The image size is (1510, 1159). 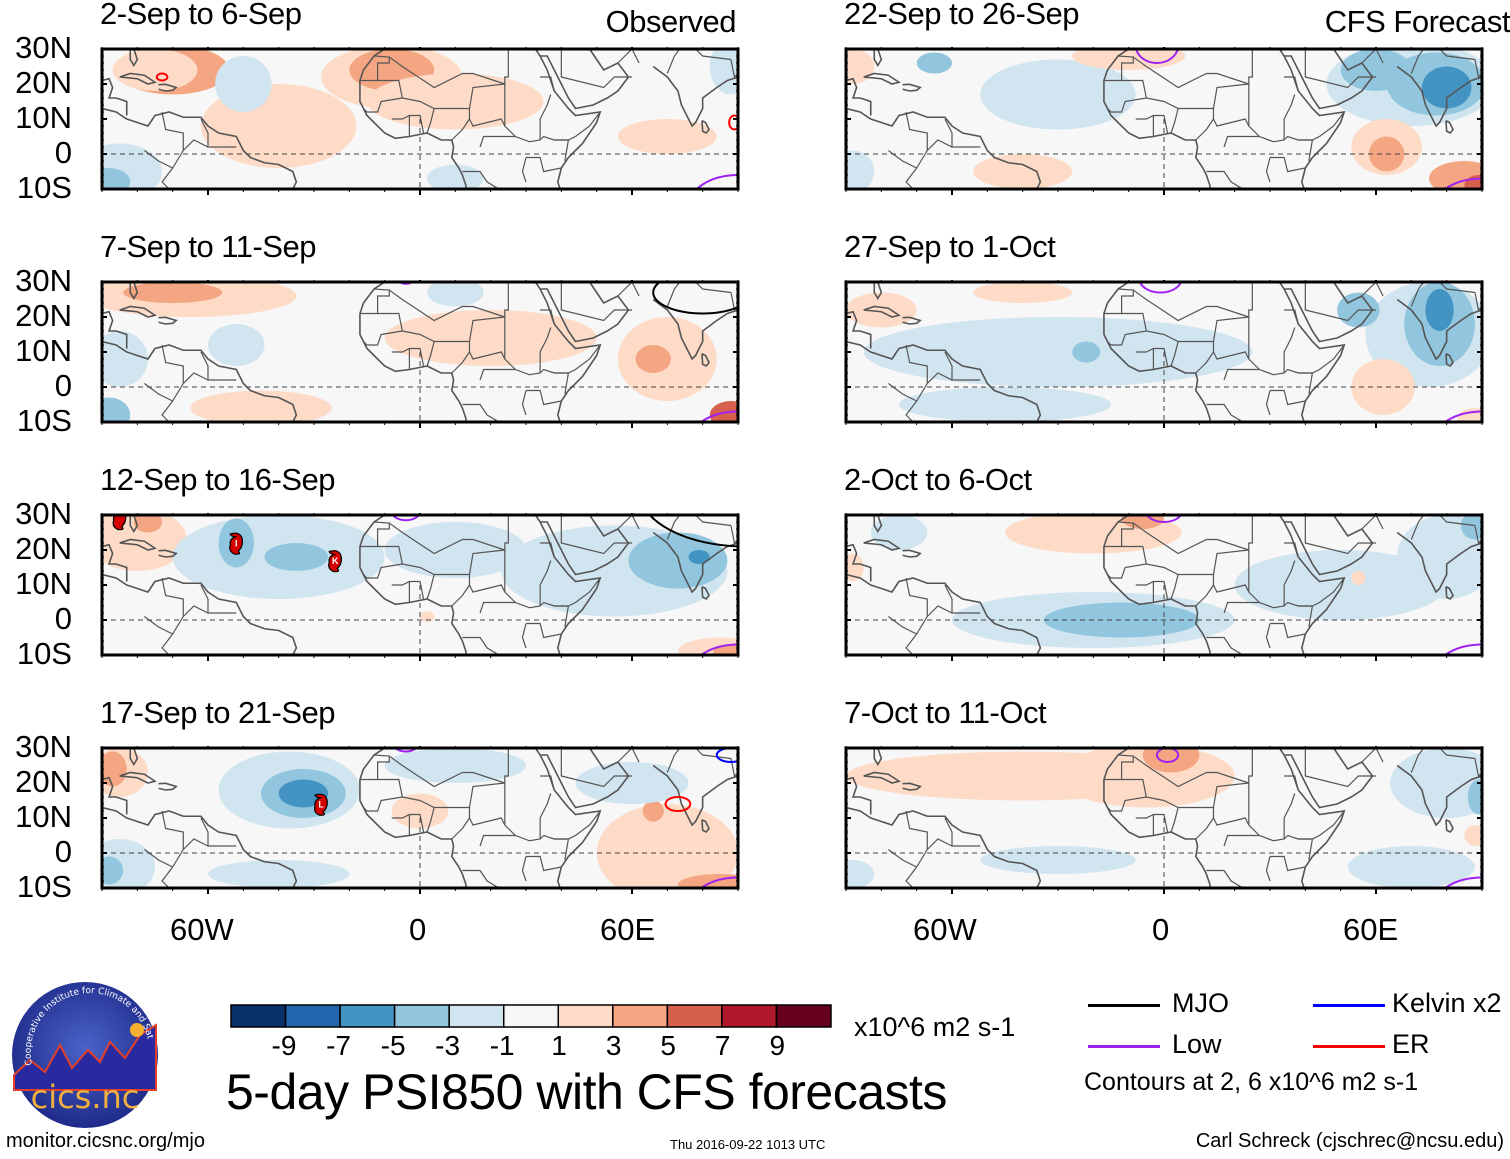 I want to click on colorbar-bin, so click(x=585, y=1016).